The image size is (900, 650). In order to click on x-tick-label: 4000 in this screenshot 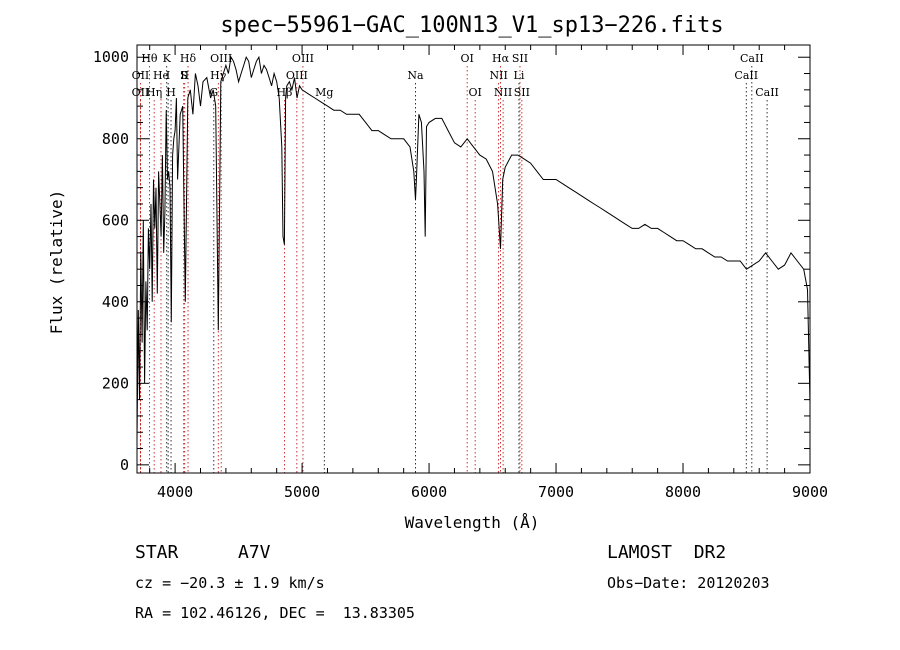, I will do `click(175, 492)`.